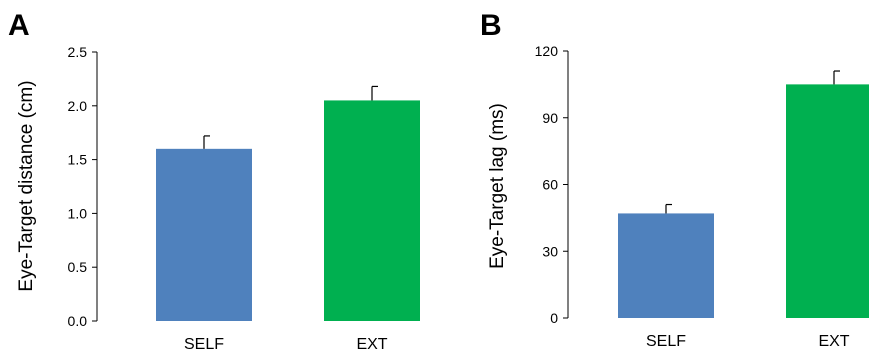 The width and height of the screenshot is (869, 354). What do you see at coordinates (833, 341) in the screenshot?
I see `category-label-b-ext: EXT` at bounding box center [833, 341].